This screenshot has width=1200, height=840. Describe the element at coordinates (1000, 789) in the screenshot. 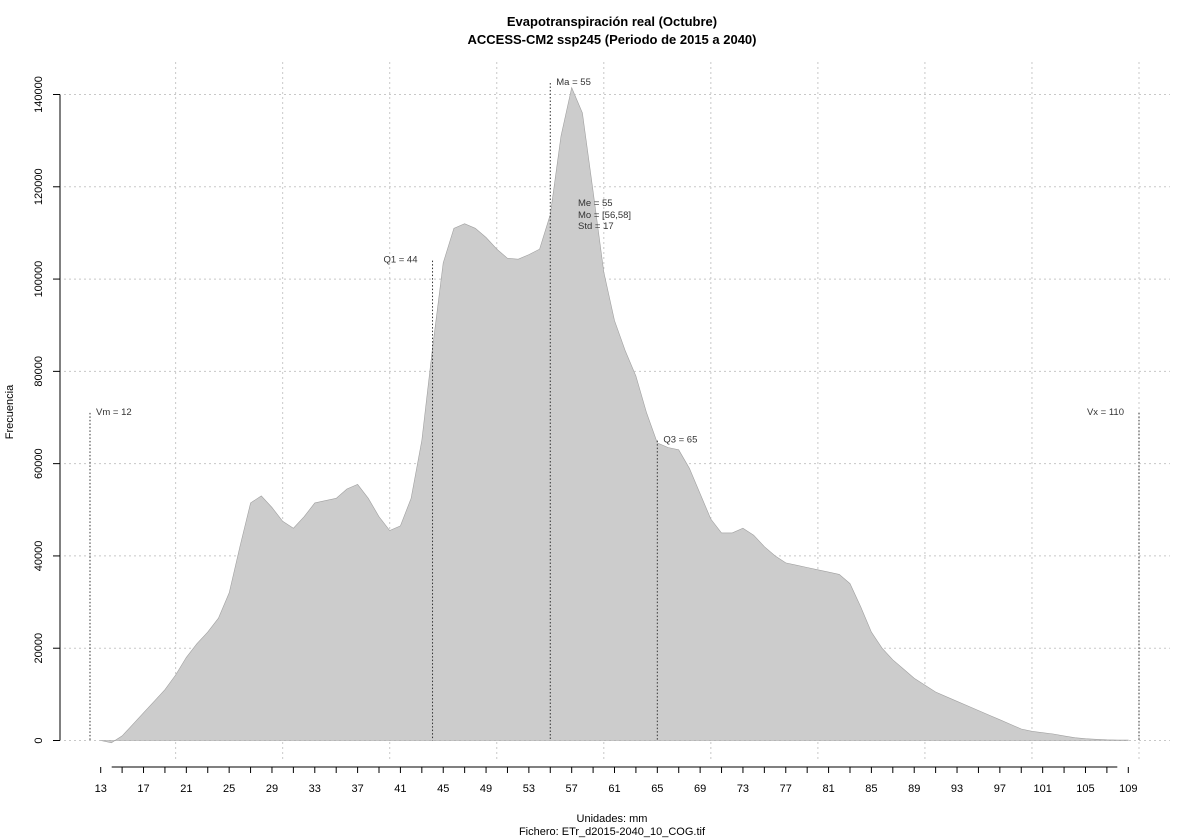

I see `x-tick-label: 97` at that location.